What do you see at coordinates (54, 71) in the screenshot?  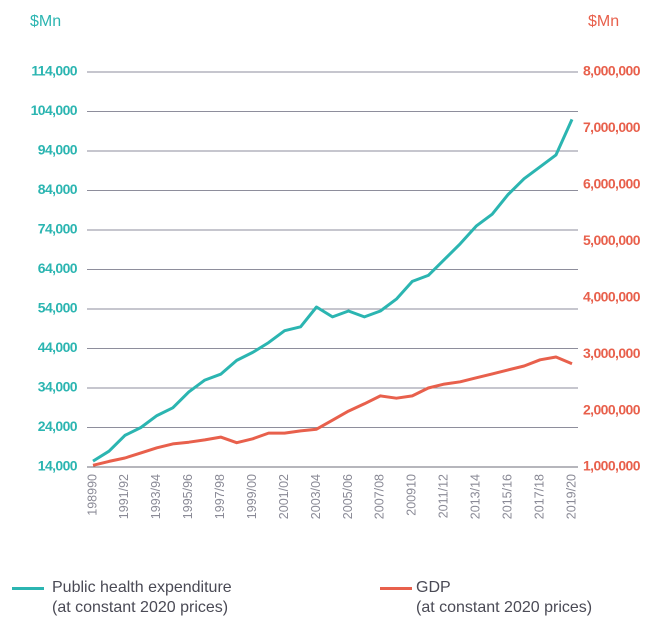 I see `y-tick-label: 114,000` at bounding box center [54, 71].